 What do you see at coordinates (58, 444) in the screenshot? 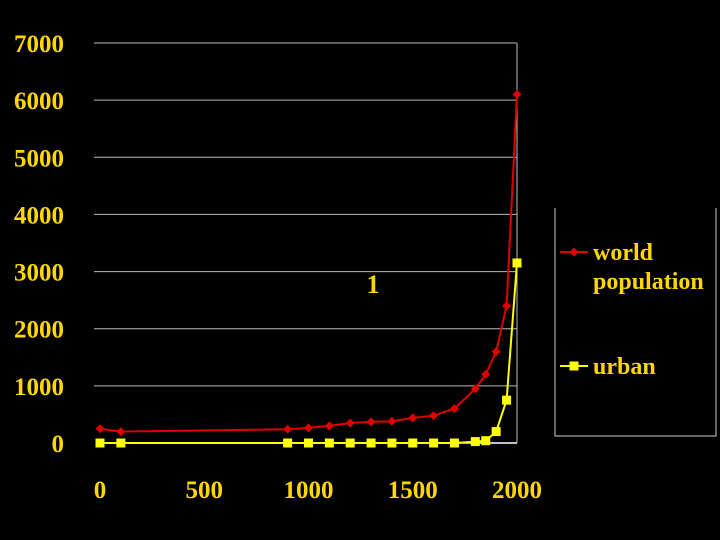
I see `y-tick-label: 0` at bounding box center [58, 444].